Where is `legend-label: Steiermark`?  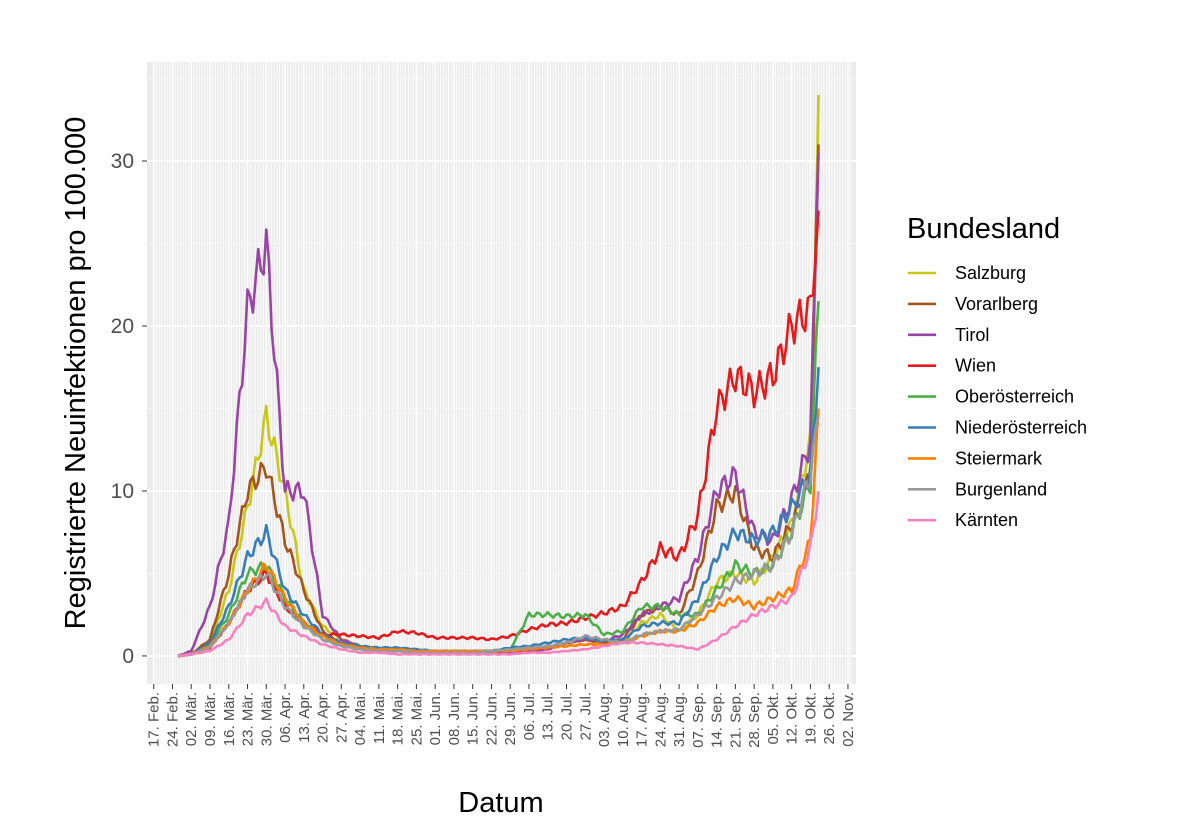
legend-label: Steiermark is located at coordinates (999, 458).